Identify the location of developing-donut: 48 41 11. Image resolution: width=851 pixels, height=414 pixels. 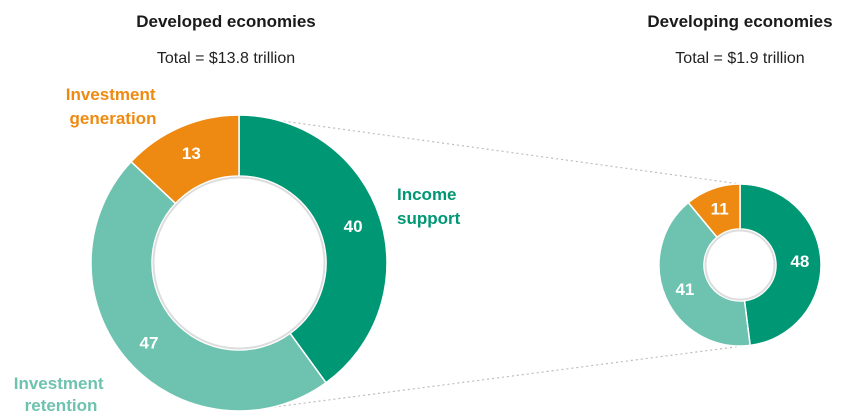
(740, 265).